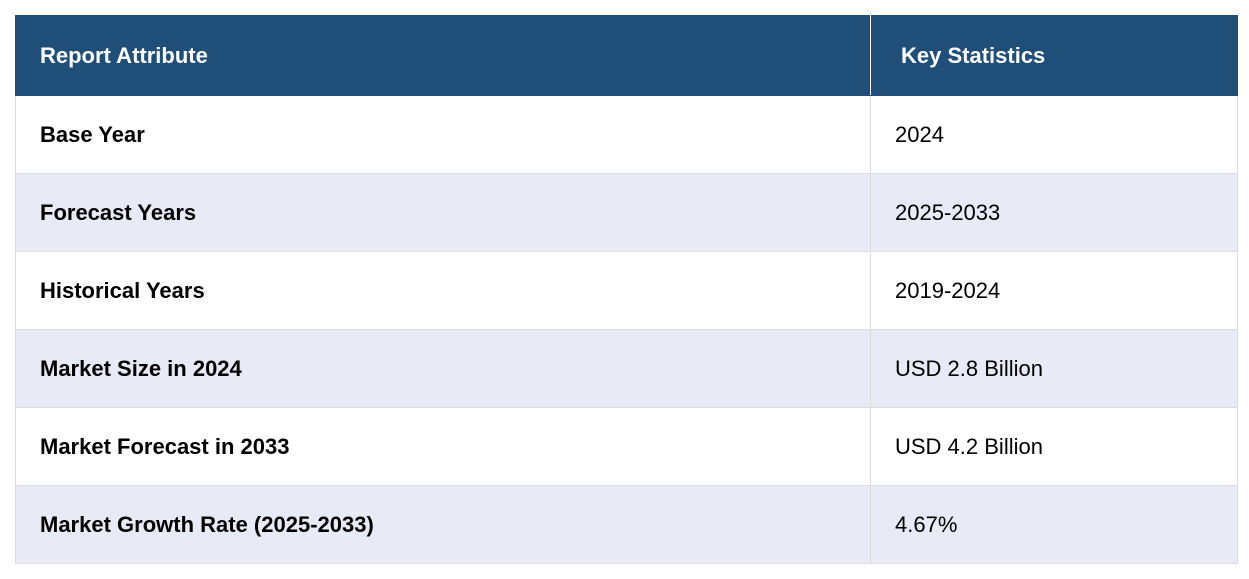 This screenshot has height=579, width=1249. Describe the element at coordinates (1054, 212) in the screenshot. I see `row-value: 2025-2033` at that location.